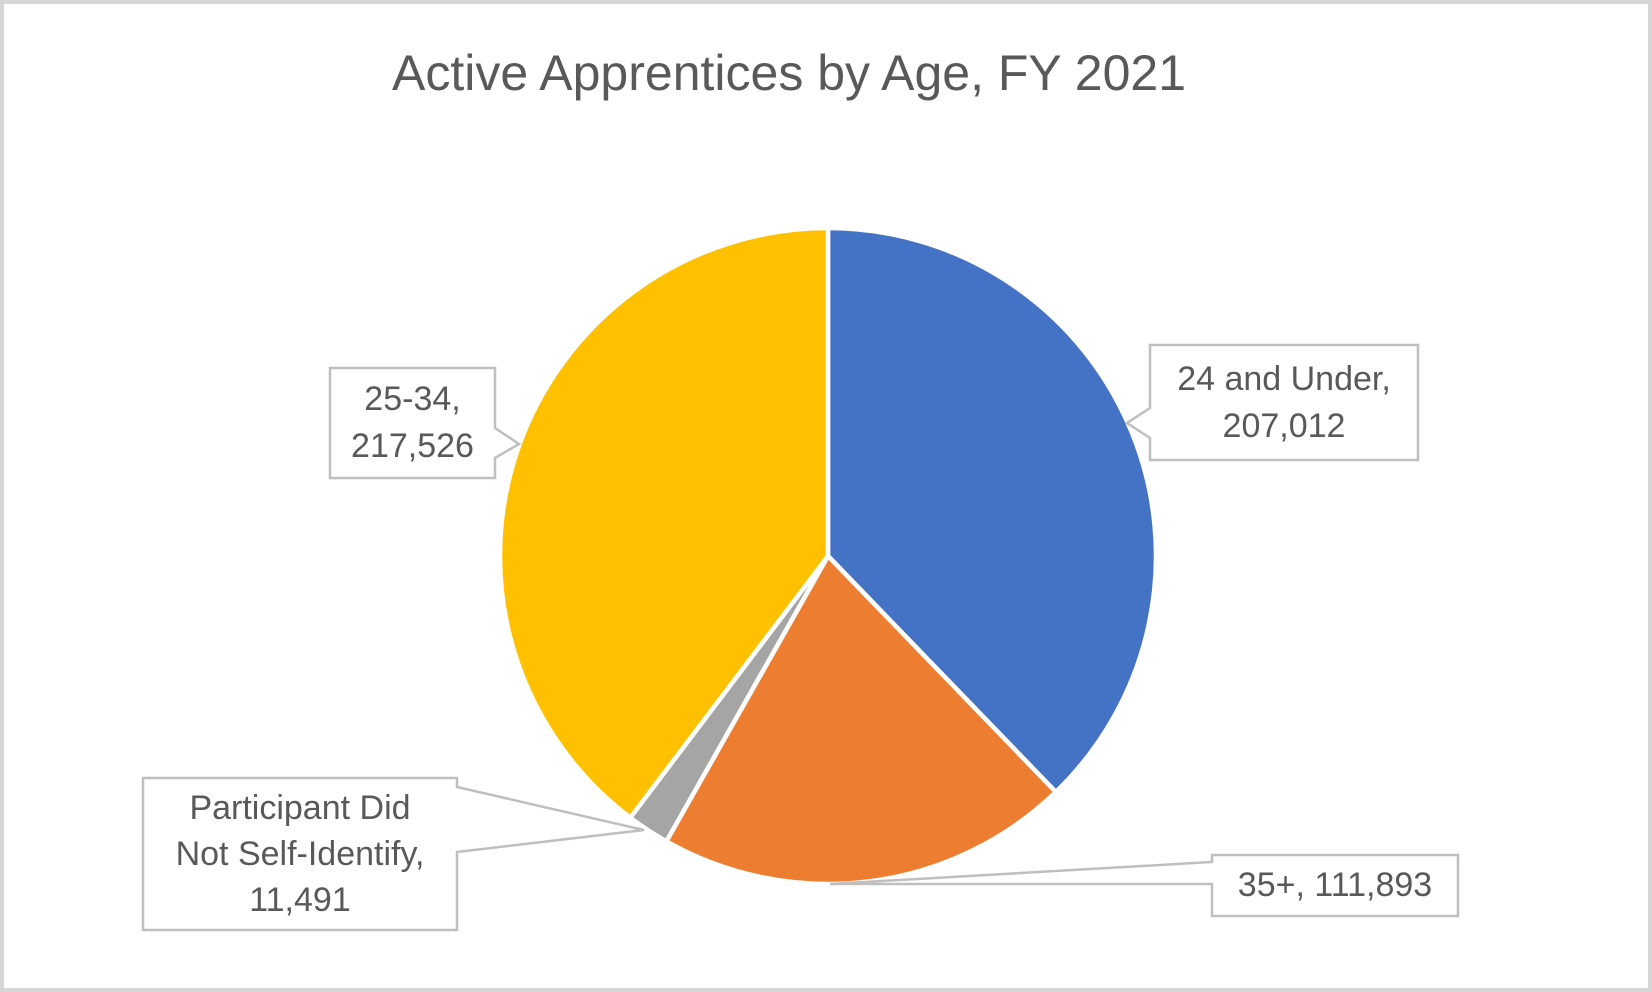 This screenshot has height=992, width=1652. I want to click on chart-title: Active Apprentices by Age, FY 2021, so click(789, 73).